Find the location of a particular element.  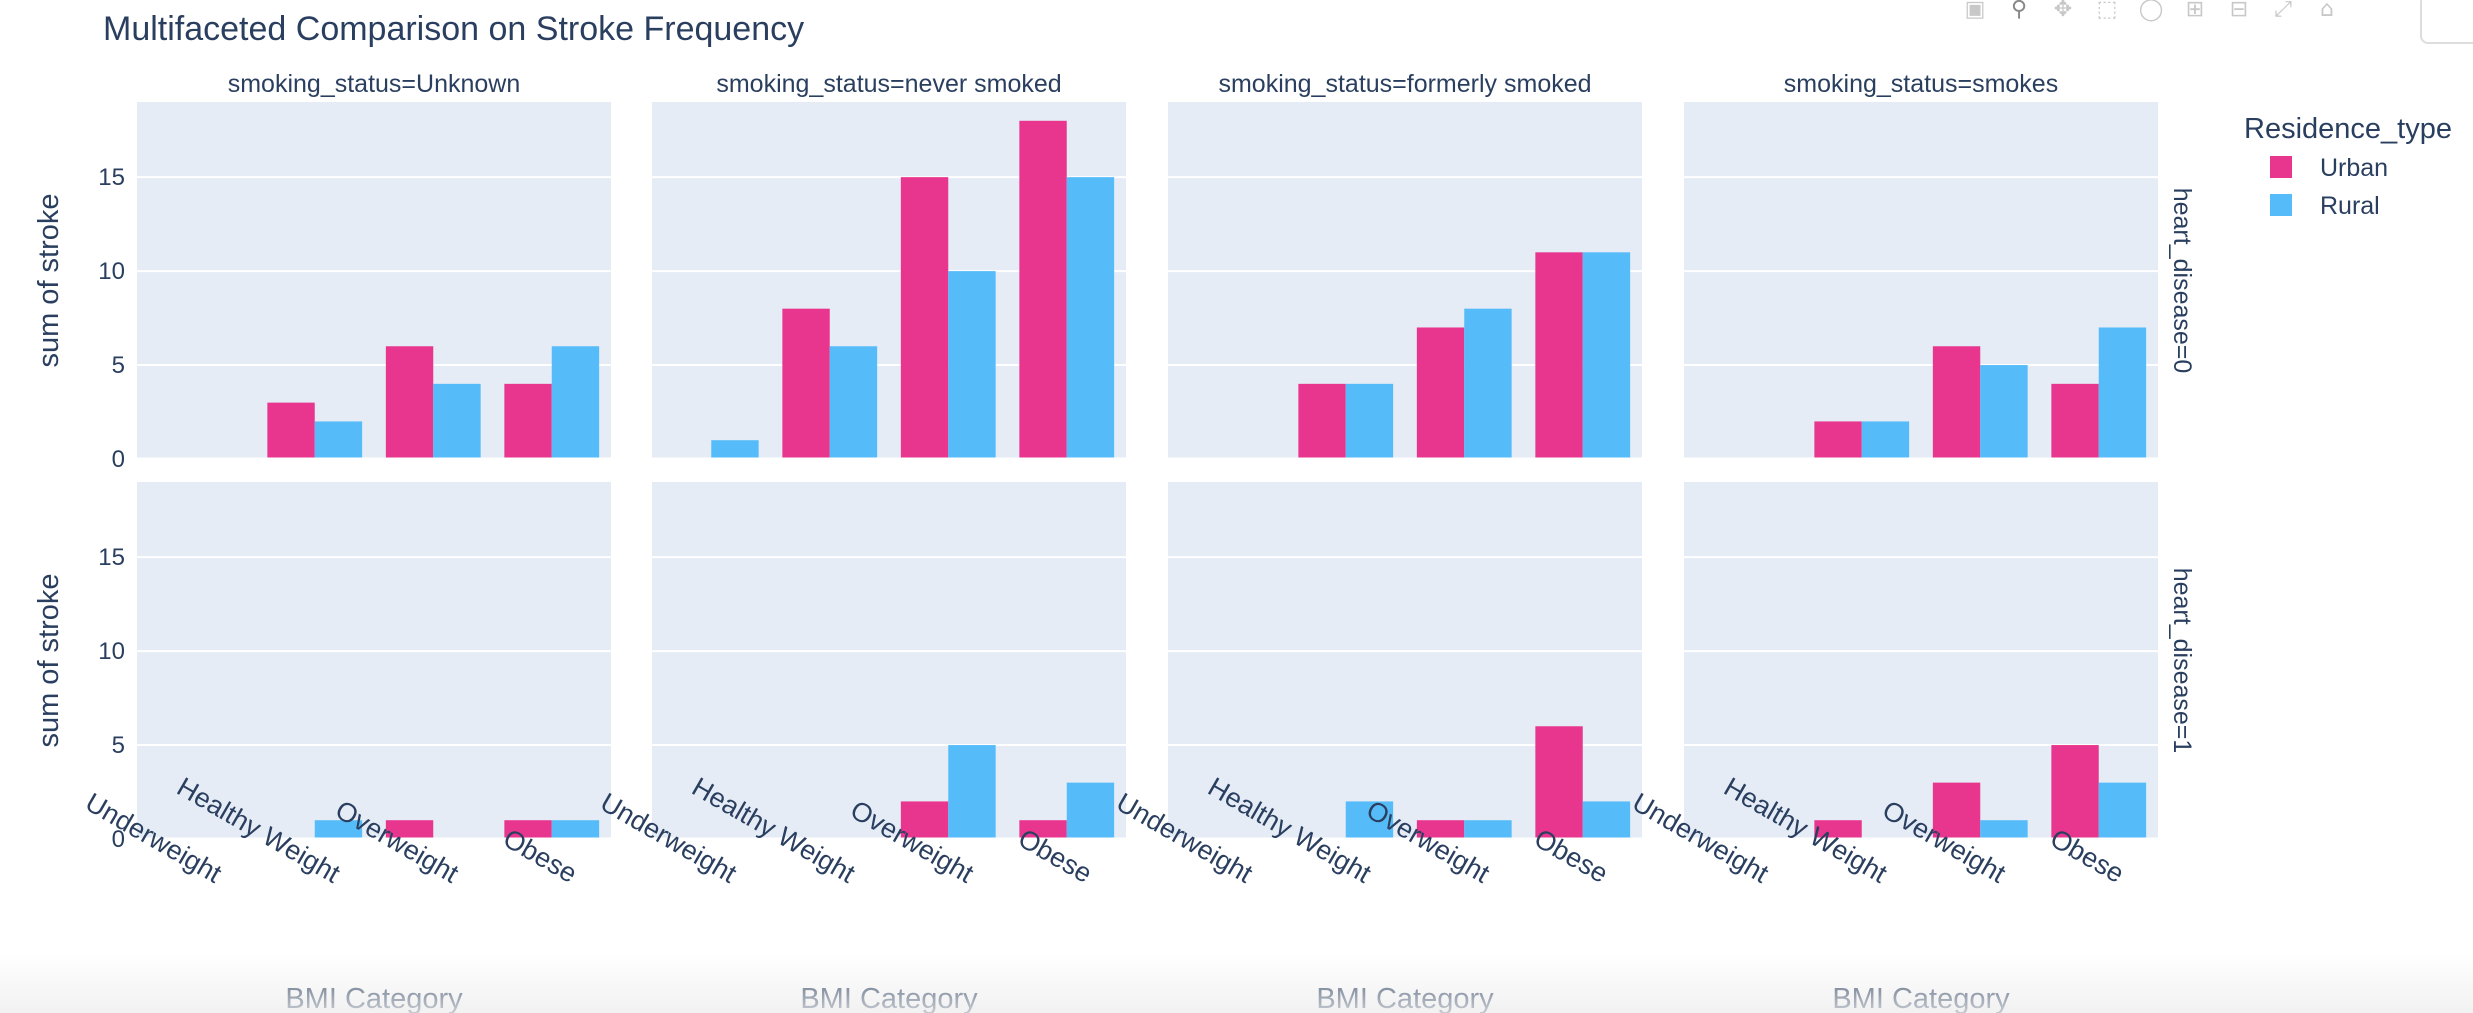

camera-icon: ▣ is located at coordinates (1975, 11).